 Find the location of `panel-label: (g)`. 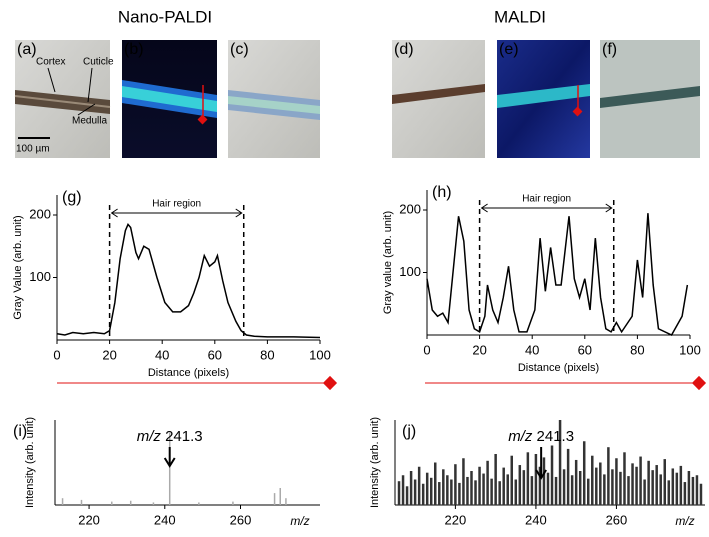

panel-label: (g) is located at coordinates (72, 197).